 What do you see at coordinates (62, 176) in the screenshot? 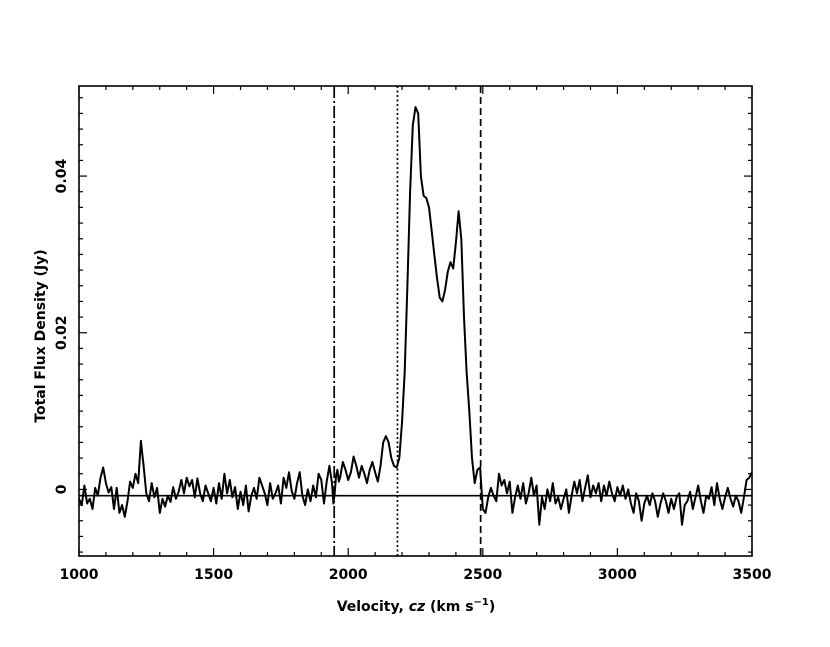
I see `y-tick-label: 0.04` at bounding box center [62, 176].